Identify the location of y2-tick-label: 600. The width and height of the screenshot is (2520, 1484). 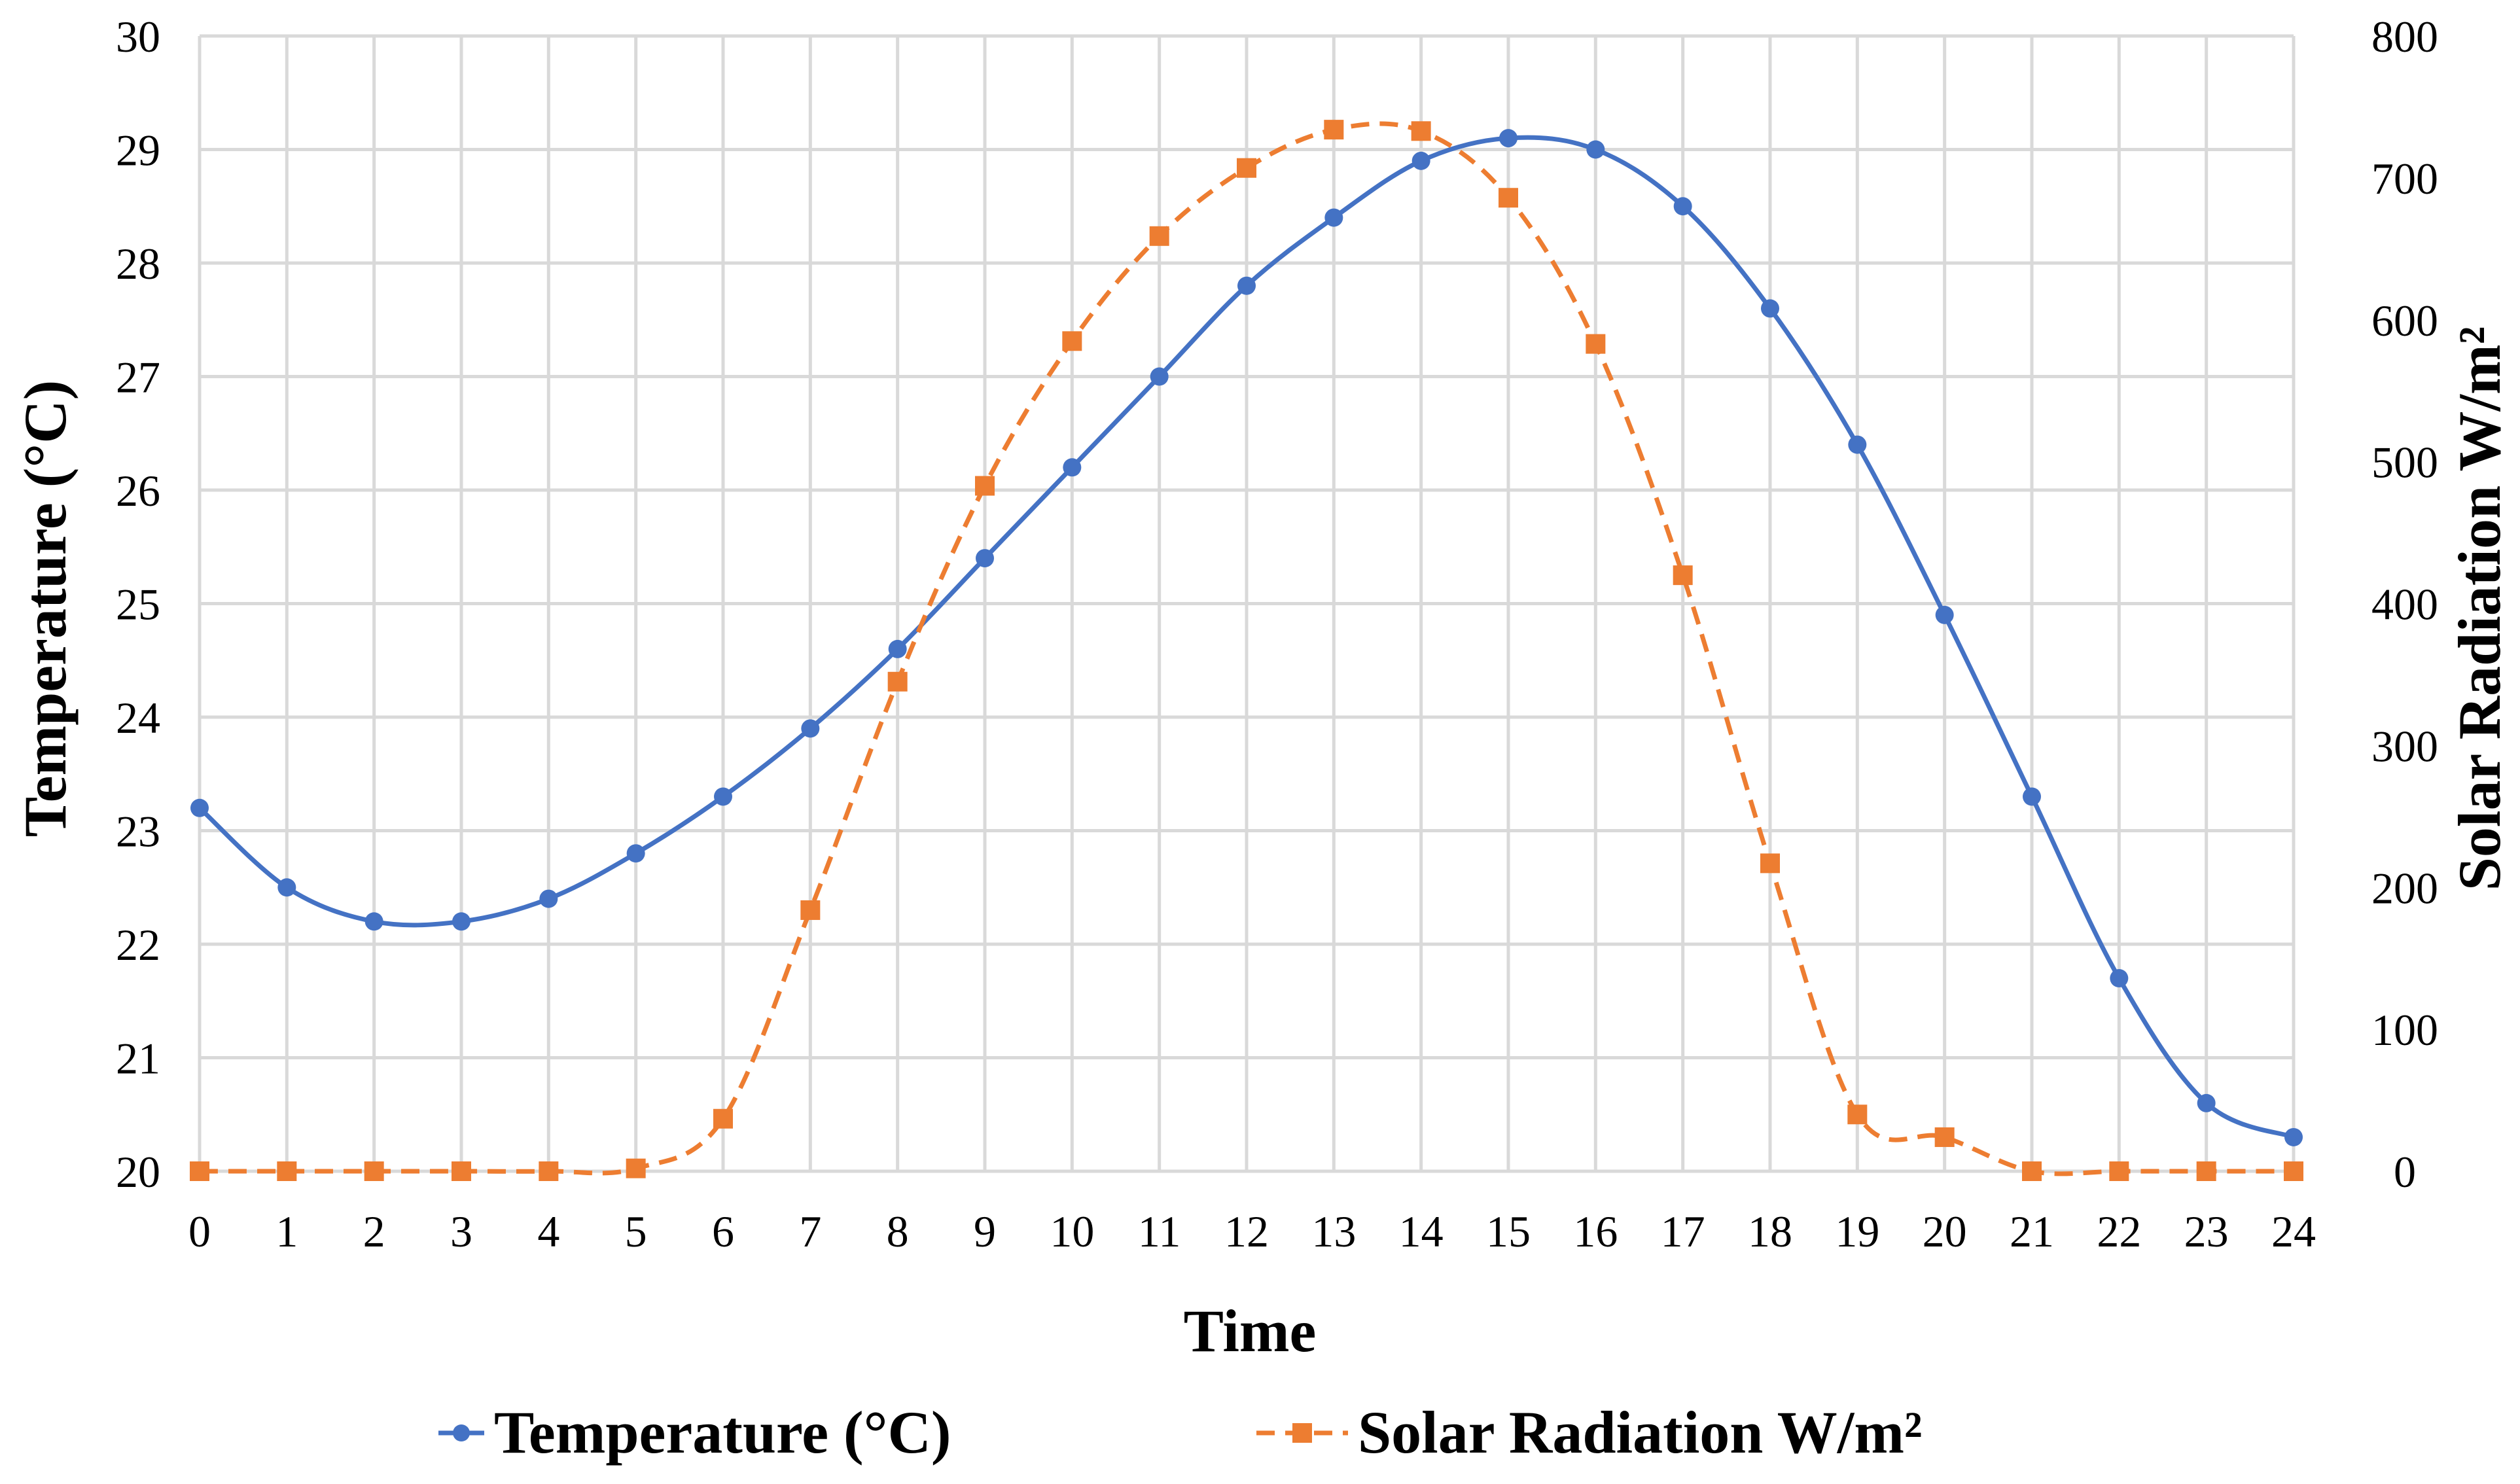
(2404, 321).